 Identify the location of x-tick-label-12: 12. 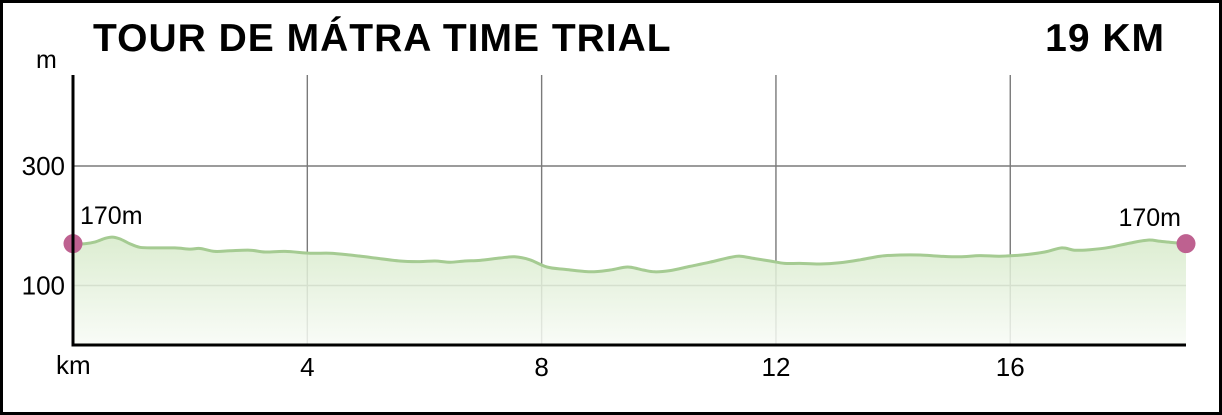
(775, 367).